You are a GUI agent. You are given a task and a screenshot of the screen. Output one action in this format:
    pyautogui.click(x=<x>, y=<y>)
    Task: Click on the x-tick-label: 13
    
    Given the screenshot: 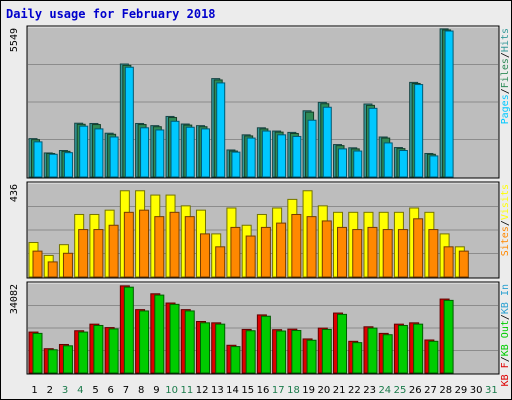 What is the action you would take?
    pyautogui.click(x=217, y=390)
    